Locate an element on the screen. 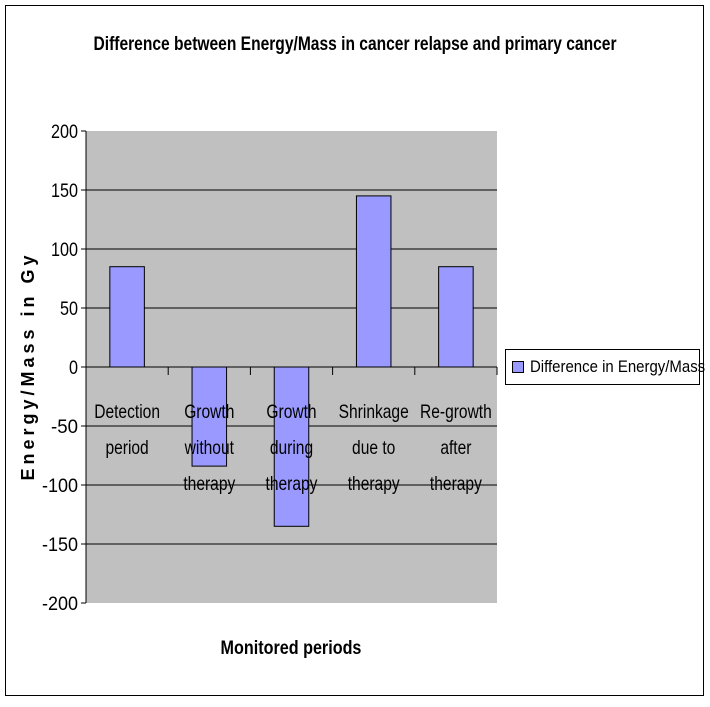  y-tick-label: 150 is located at coordinates (64, 191).